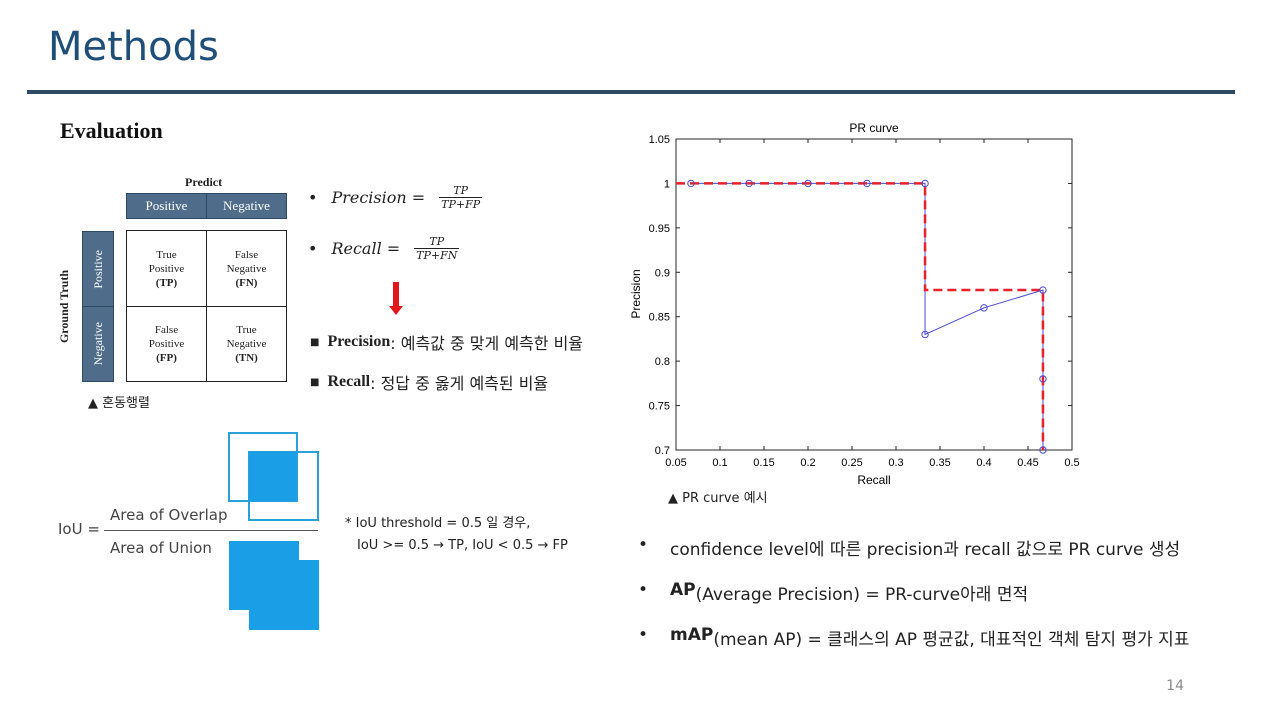 This screenshot has height=720, width=1280. I want to click on recall-term: Recall, so click(349, 381).